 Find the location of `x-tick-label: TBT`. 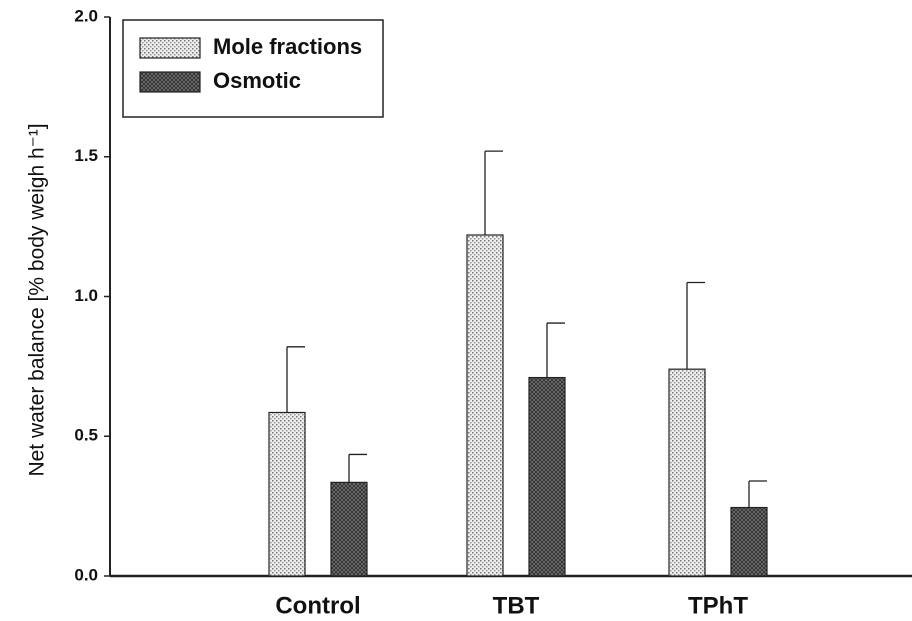

x-tick-label: TBT is located at coordinates (516, 605).